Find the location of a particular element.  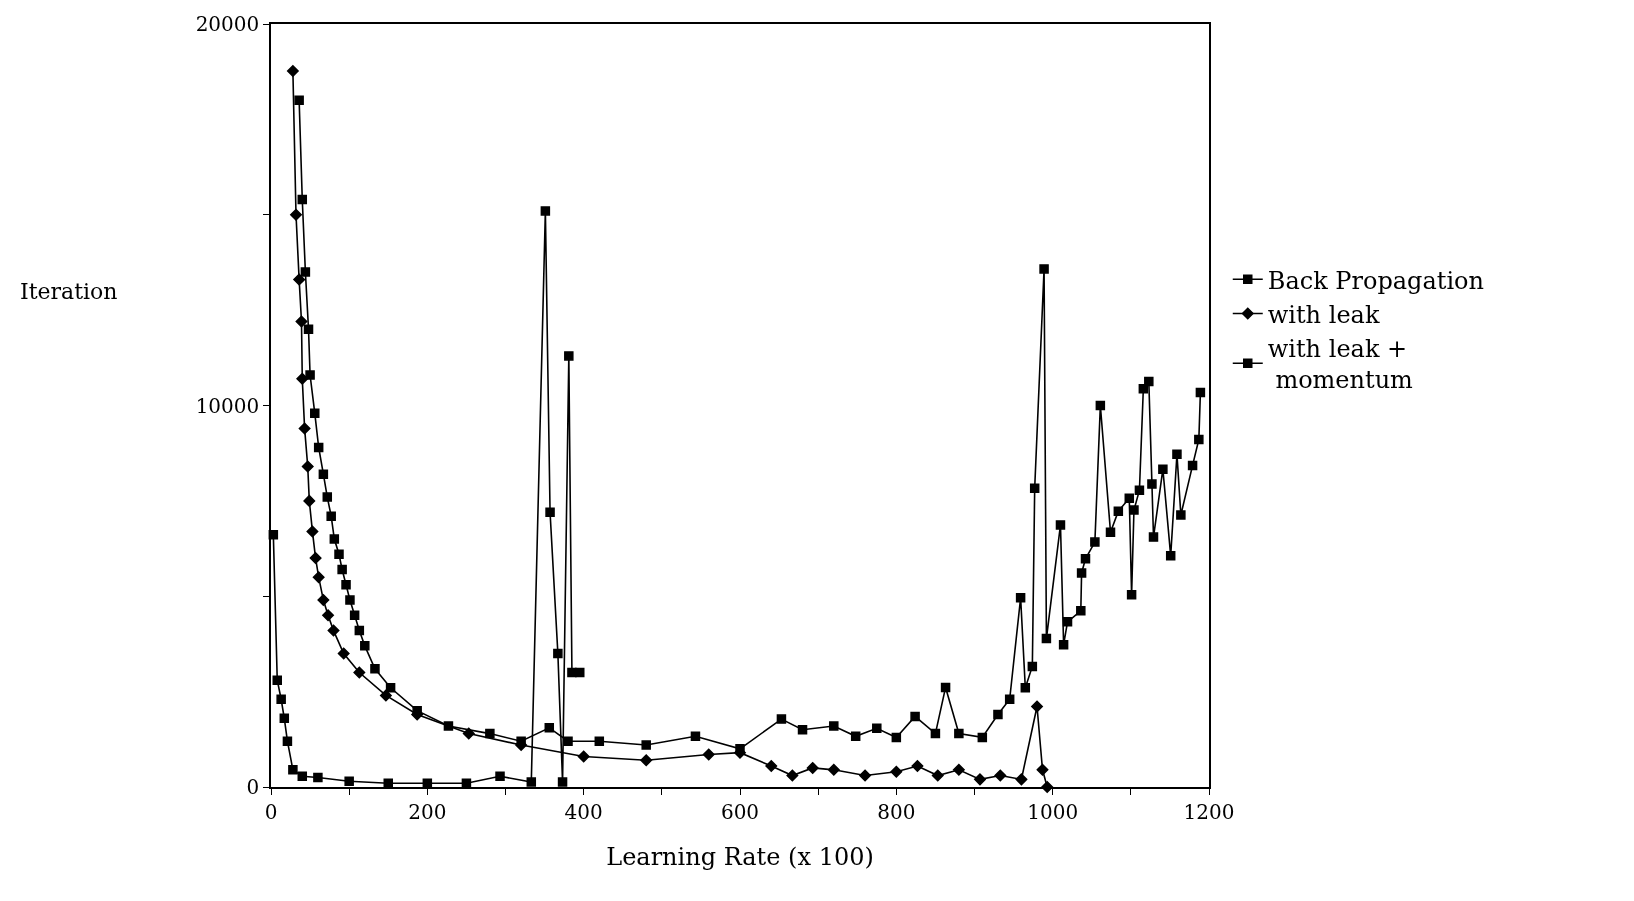

y-axis-title: Iteration is located at coordinates (69, 291).